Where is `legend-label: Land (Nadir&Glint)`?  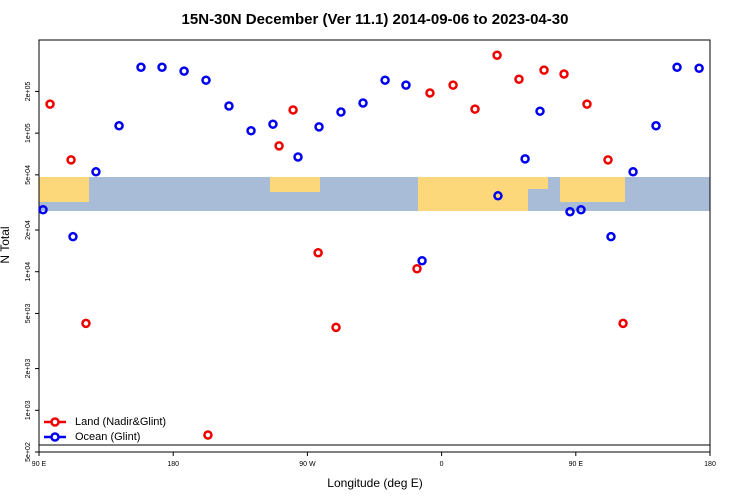 legend-label: Land (Nadir&Glint) is located at coordinates (120, 422).